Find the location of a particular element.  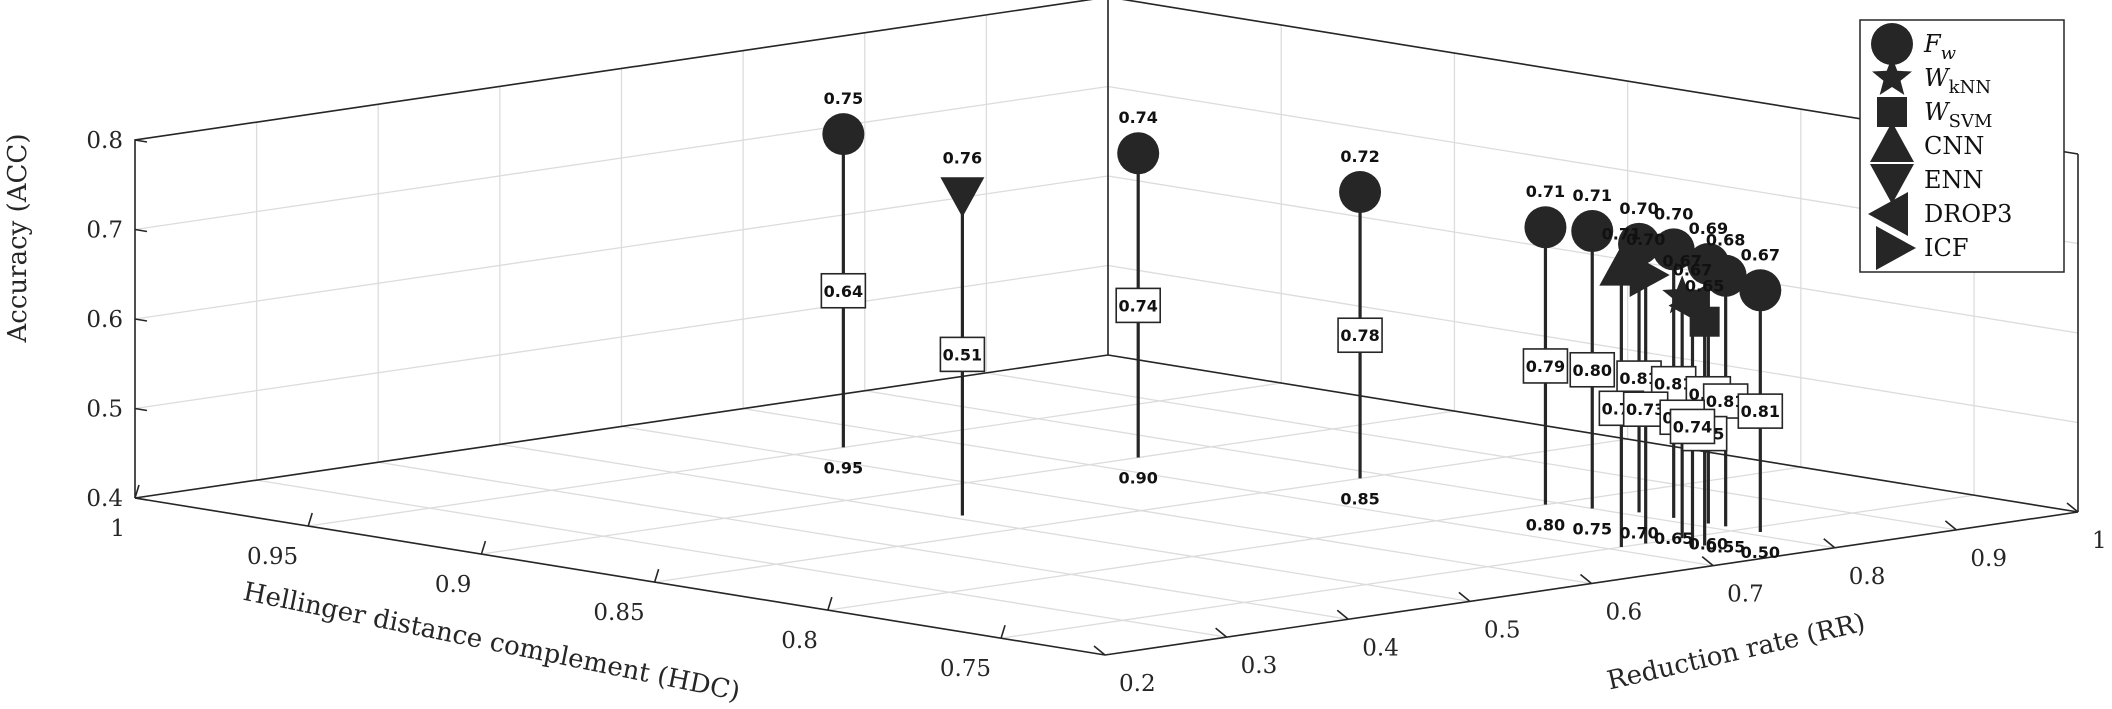

marker-triangle-down is located at coordinates (962, 197).